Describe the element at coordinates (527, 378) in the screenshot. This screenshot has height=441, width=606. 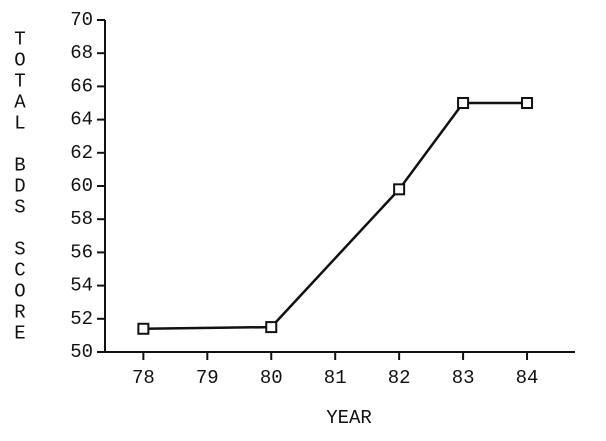
I see `x-tick-label: 84` at that location.